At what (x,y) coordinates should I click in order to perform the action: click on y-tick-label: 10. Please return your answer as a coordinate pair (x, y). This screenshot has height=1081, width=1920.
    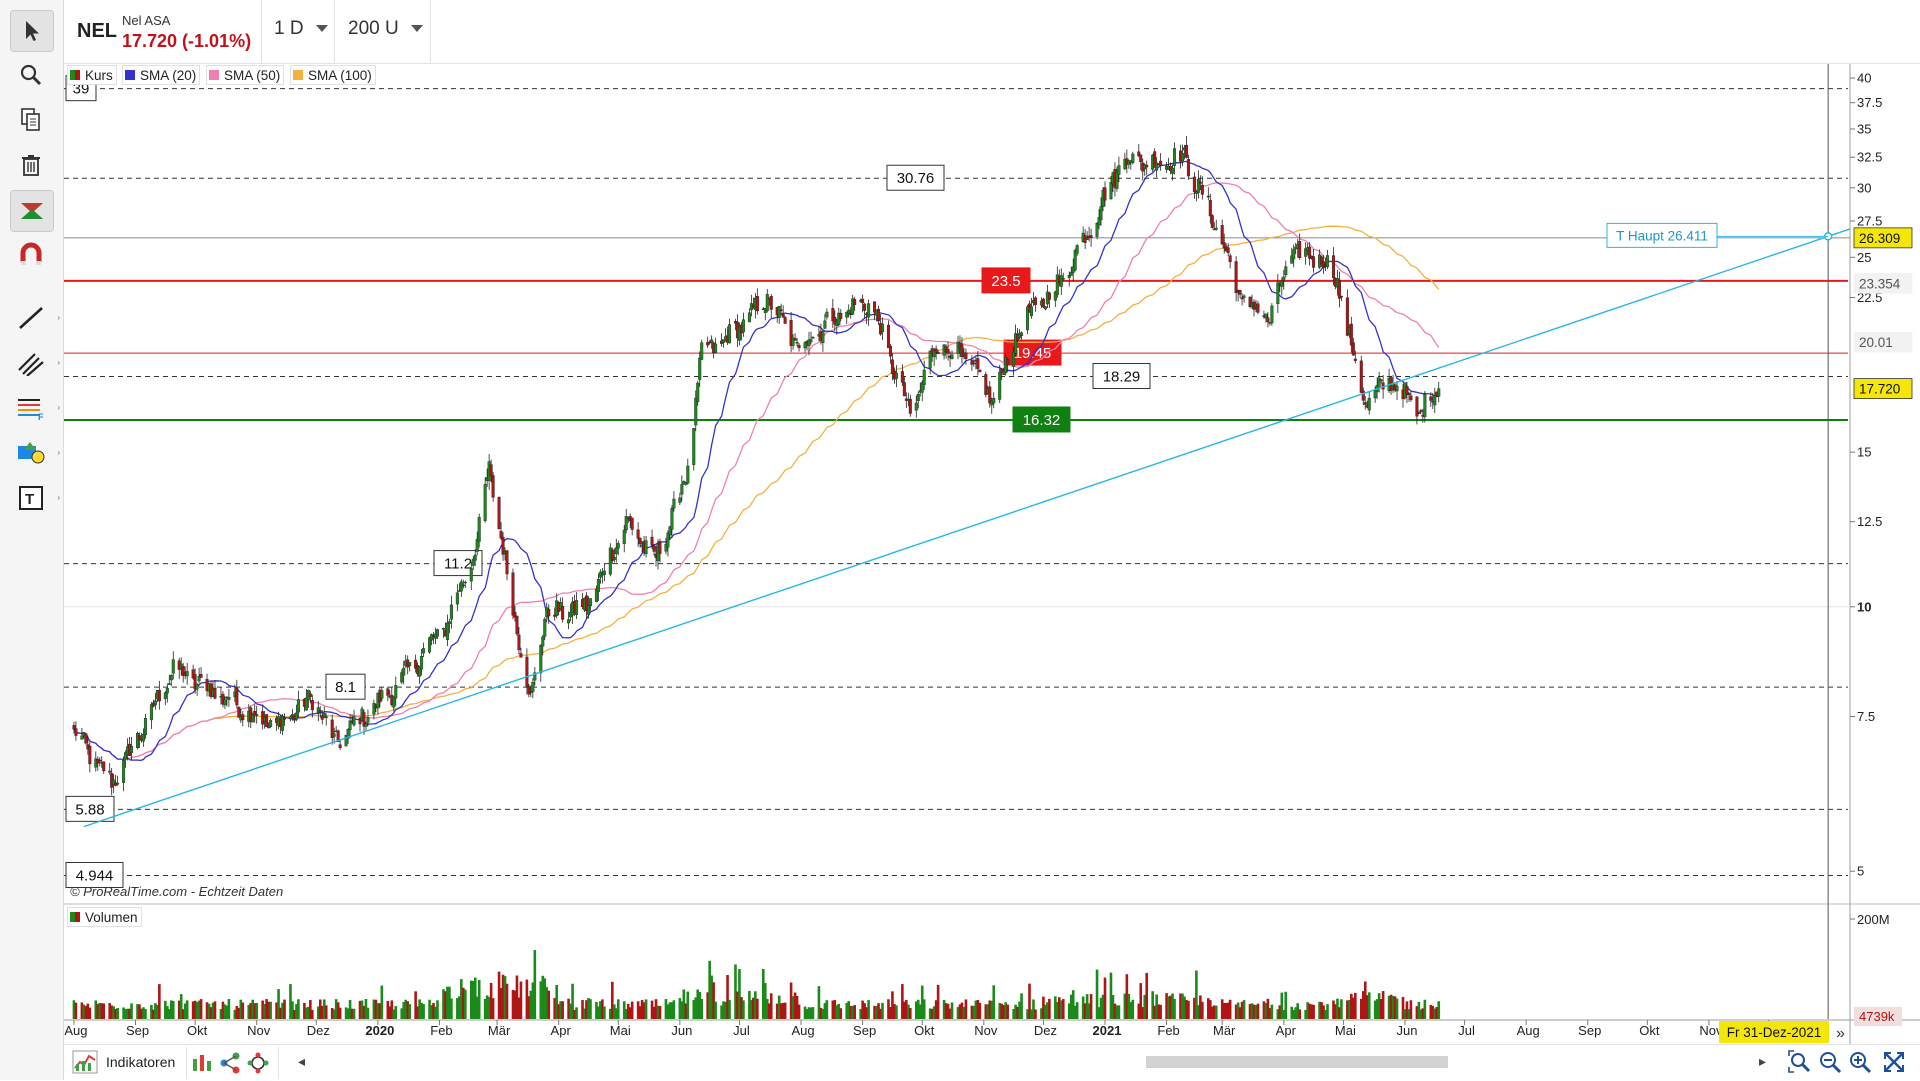
    Looking at the image, I should click on (1864, 606).